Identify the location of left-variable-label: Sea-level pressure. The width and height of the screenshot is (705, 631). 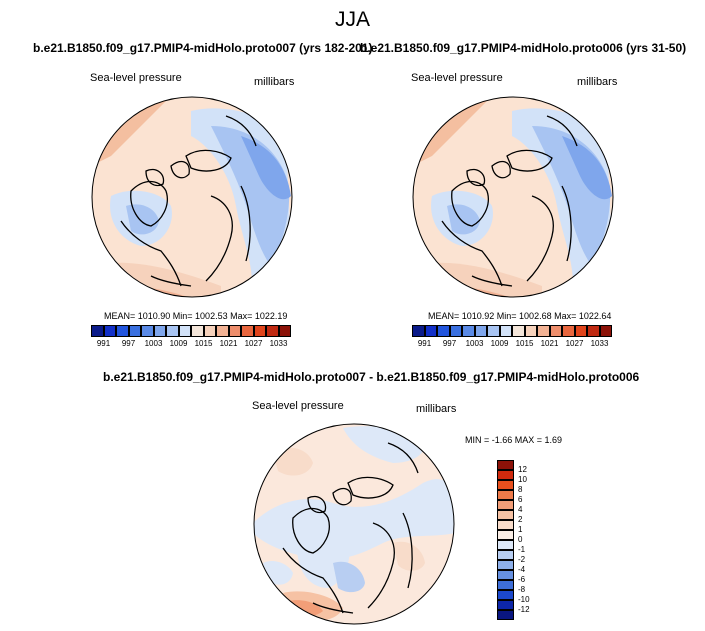
(136, 78).